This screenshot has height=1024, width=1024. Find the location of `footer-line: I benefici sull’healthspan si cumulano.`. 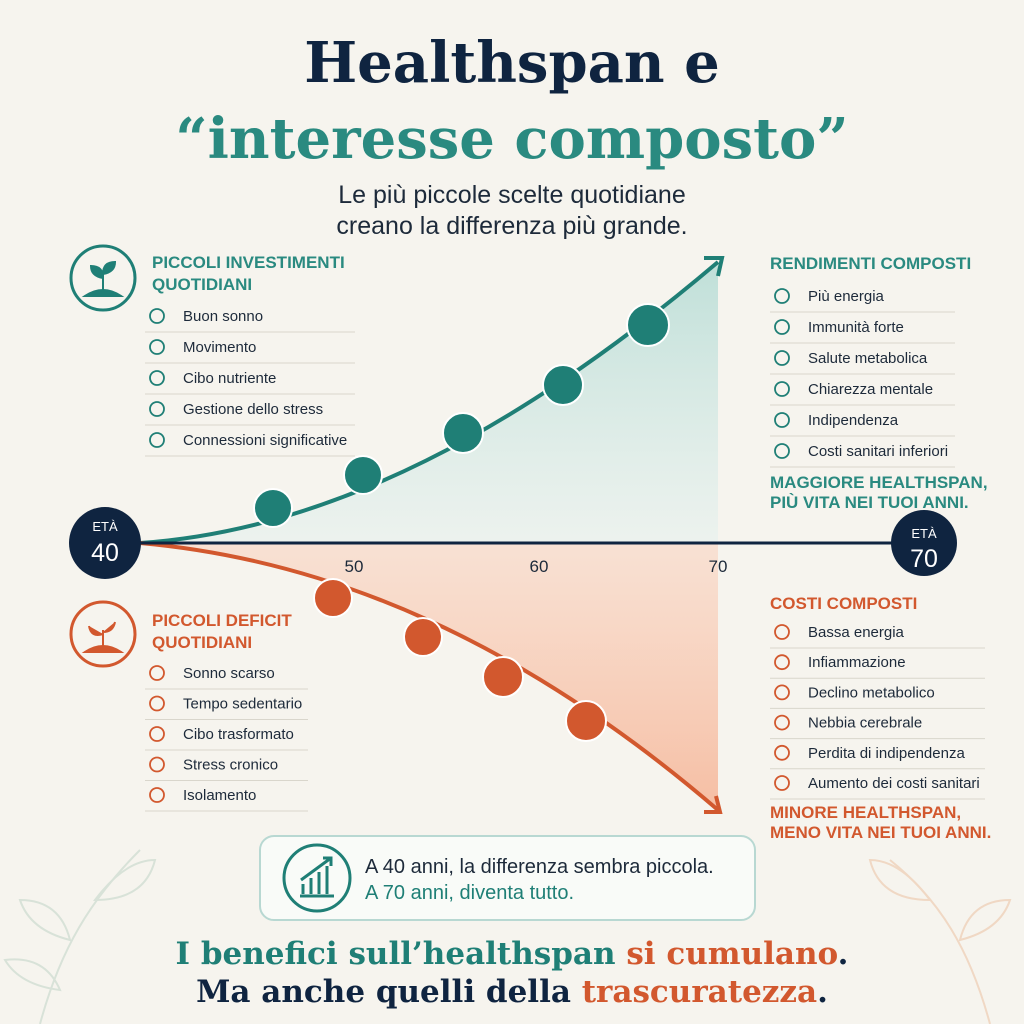

footer-line: I benefici sull’healthspan si cumulano. is located at coordinates (512, 954).